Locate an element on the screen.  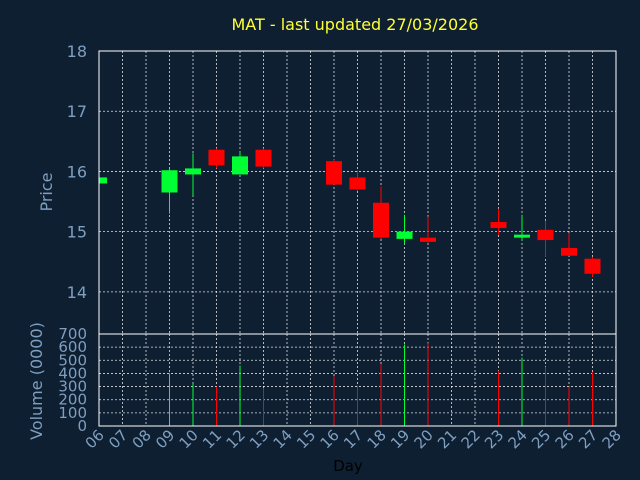
x-tick-label: 19 is located at coordinates (400, 439).